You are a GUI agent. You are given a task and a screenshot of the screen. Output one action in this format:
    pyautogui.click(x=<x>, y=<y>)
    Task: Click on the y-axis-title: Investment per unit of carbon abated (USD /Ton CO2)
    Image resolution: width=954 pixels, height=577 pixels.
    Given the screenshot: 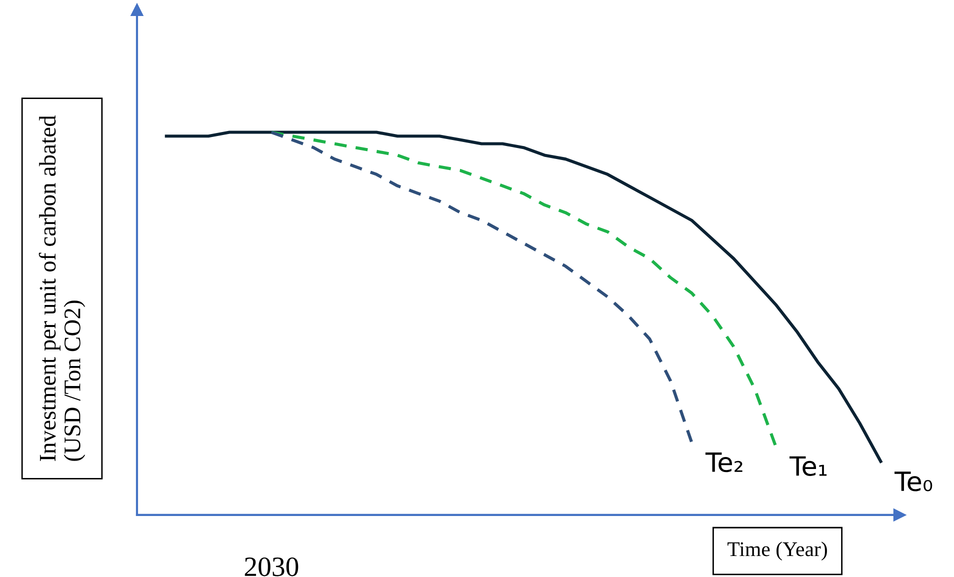 What is the action you would take?
    pyautogui.click(x=62, y=288)
    